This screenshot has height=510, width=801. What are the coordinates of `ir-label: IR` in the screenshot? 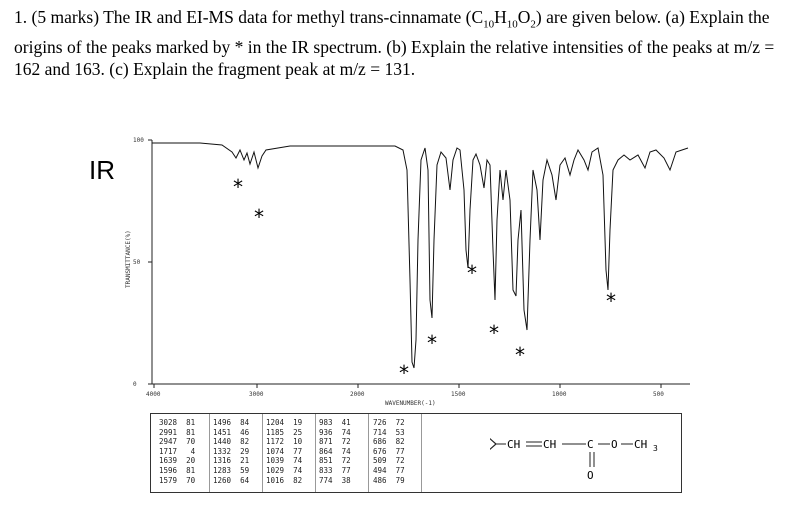 It's located at (102, 170).